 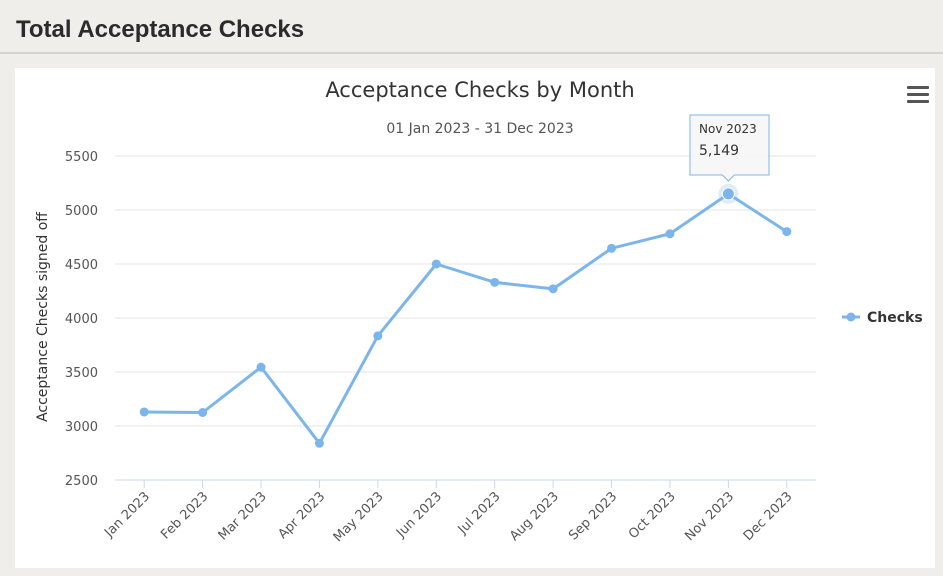 I want to click on x-tick-label: Sep 2023, so click(x=593, y=516).